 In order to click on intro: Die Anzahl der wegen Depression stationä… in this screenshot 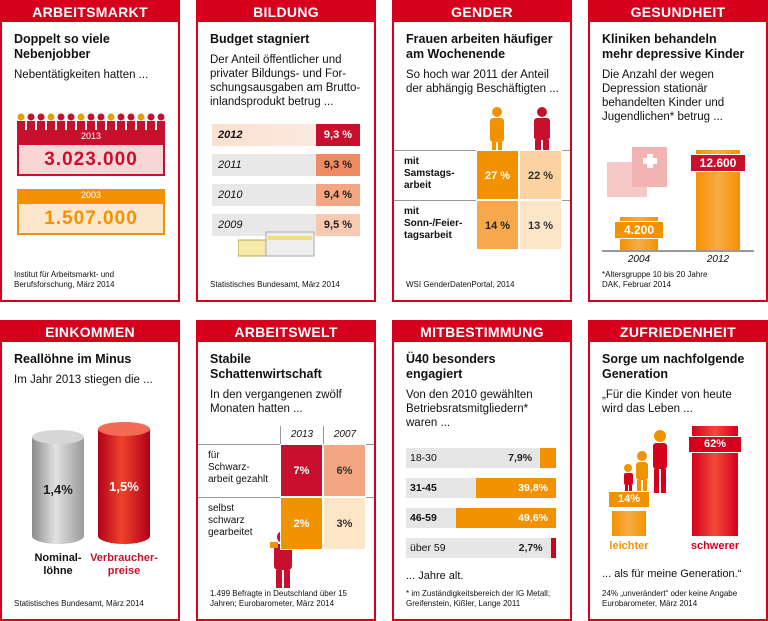, I will do `click(663, 96)`.